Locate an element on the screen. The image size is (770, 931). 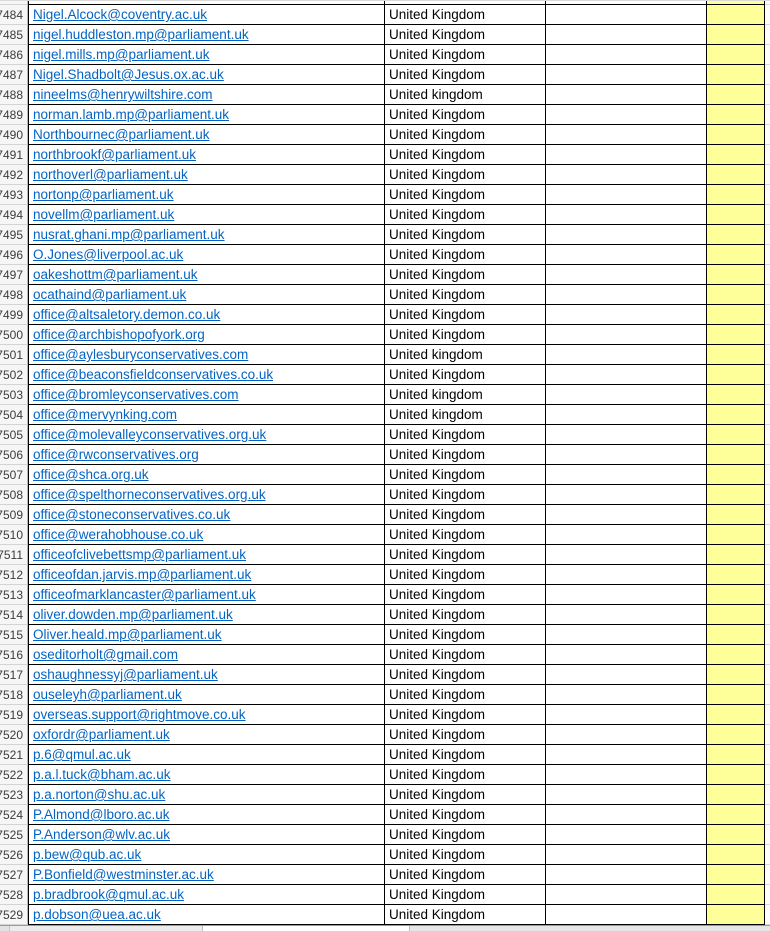
row-number: 7489 is located at coordinates (14, 115).